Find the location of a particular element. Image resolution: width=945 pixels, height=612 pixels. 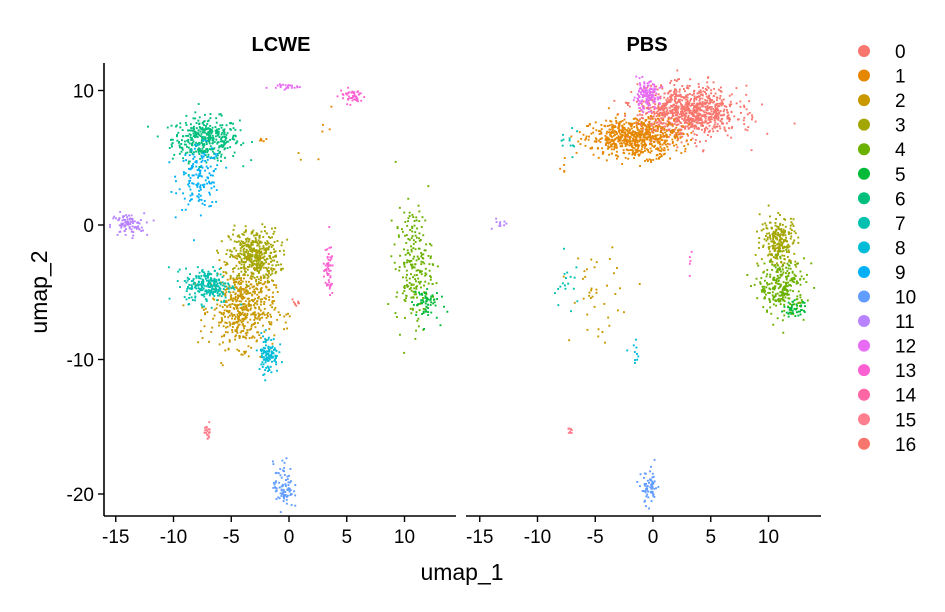

legend-label-2: 2 is located at coordinates (900, 101).